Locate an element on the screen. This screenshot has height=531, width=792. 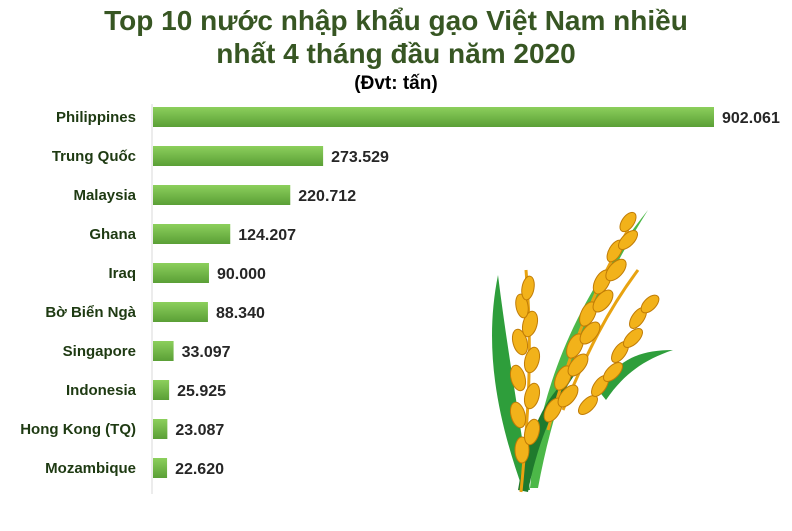
data-label: 273.529 is located at coordinates (360, 157).